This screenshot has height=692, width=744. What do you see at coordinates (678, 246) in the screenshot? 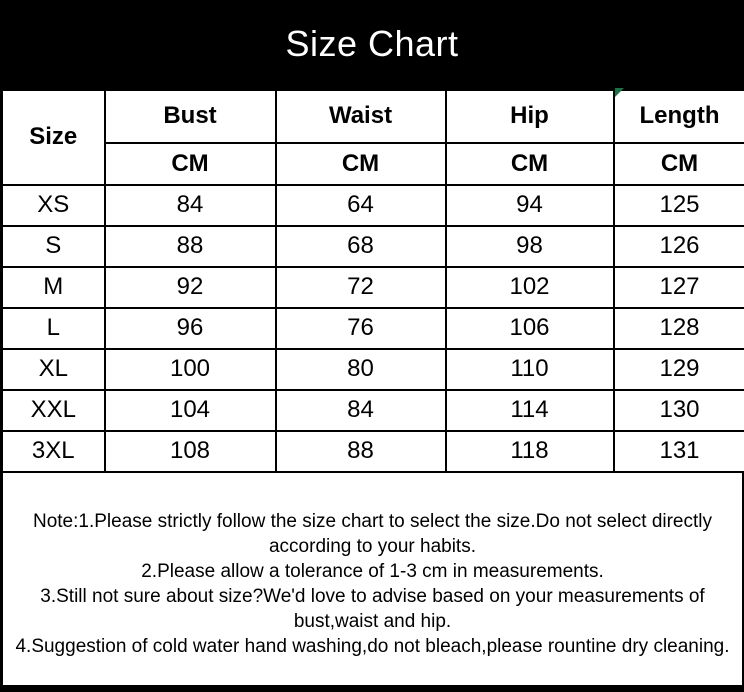
I see `measurement-cell: 126` at bounding box center [678, 246].